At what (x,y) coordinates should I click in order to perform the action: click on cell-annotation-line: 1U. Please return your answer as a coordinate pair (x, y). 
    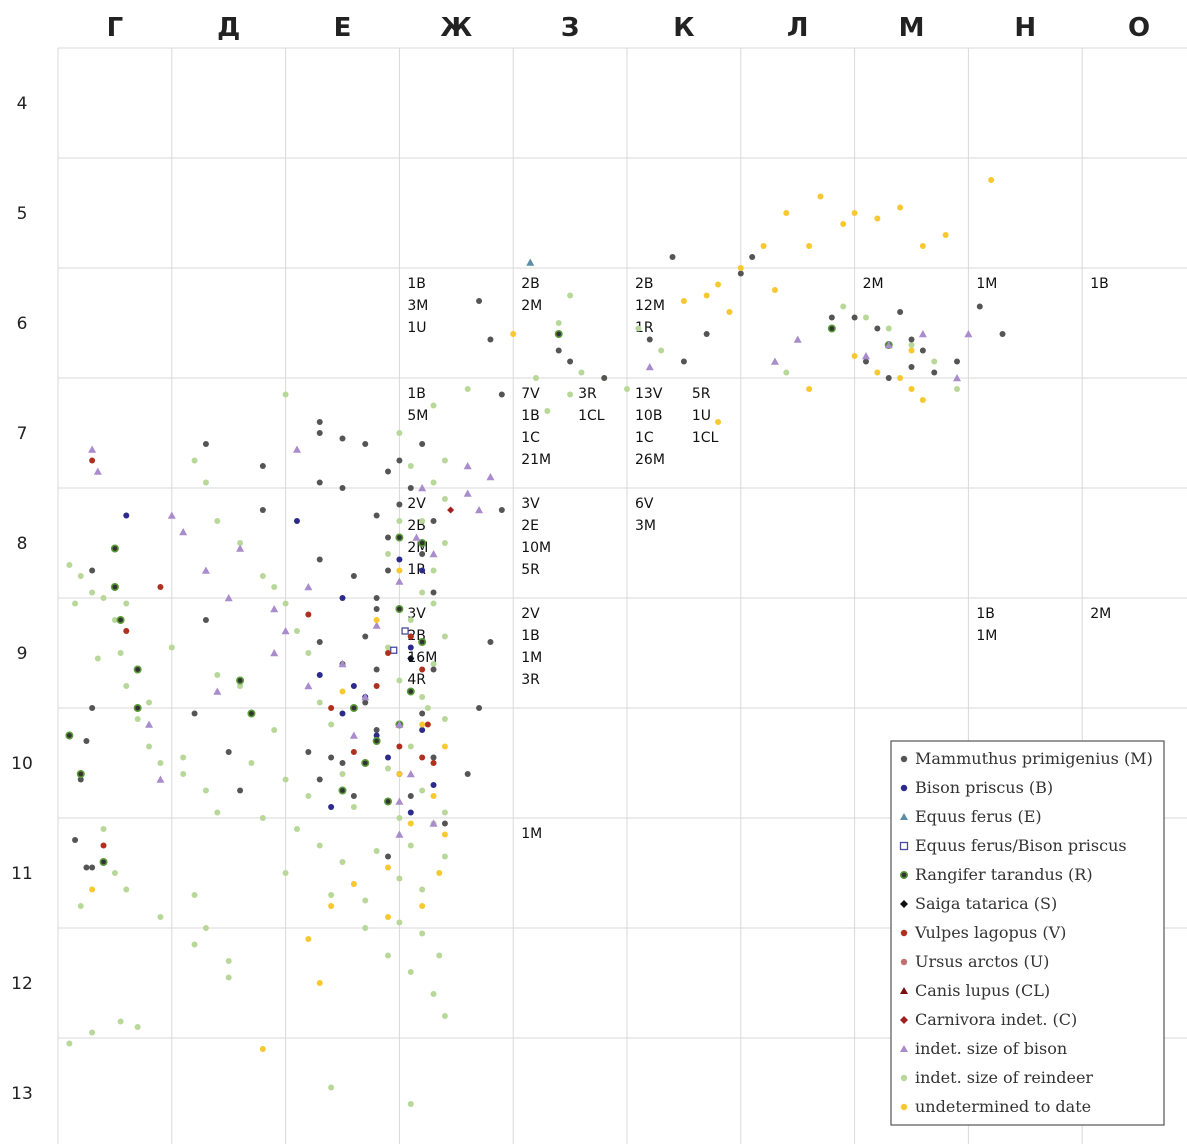
    Looking at the image, I should click on (701, 416).